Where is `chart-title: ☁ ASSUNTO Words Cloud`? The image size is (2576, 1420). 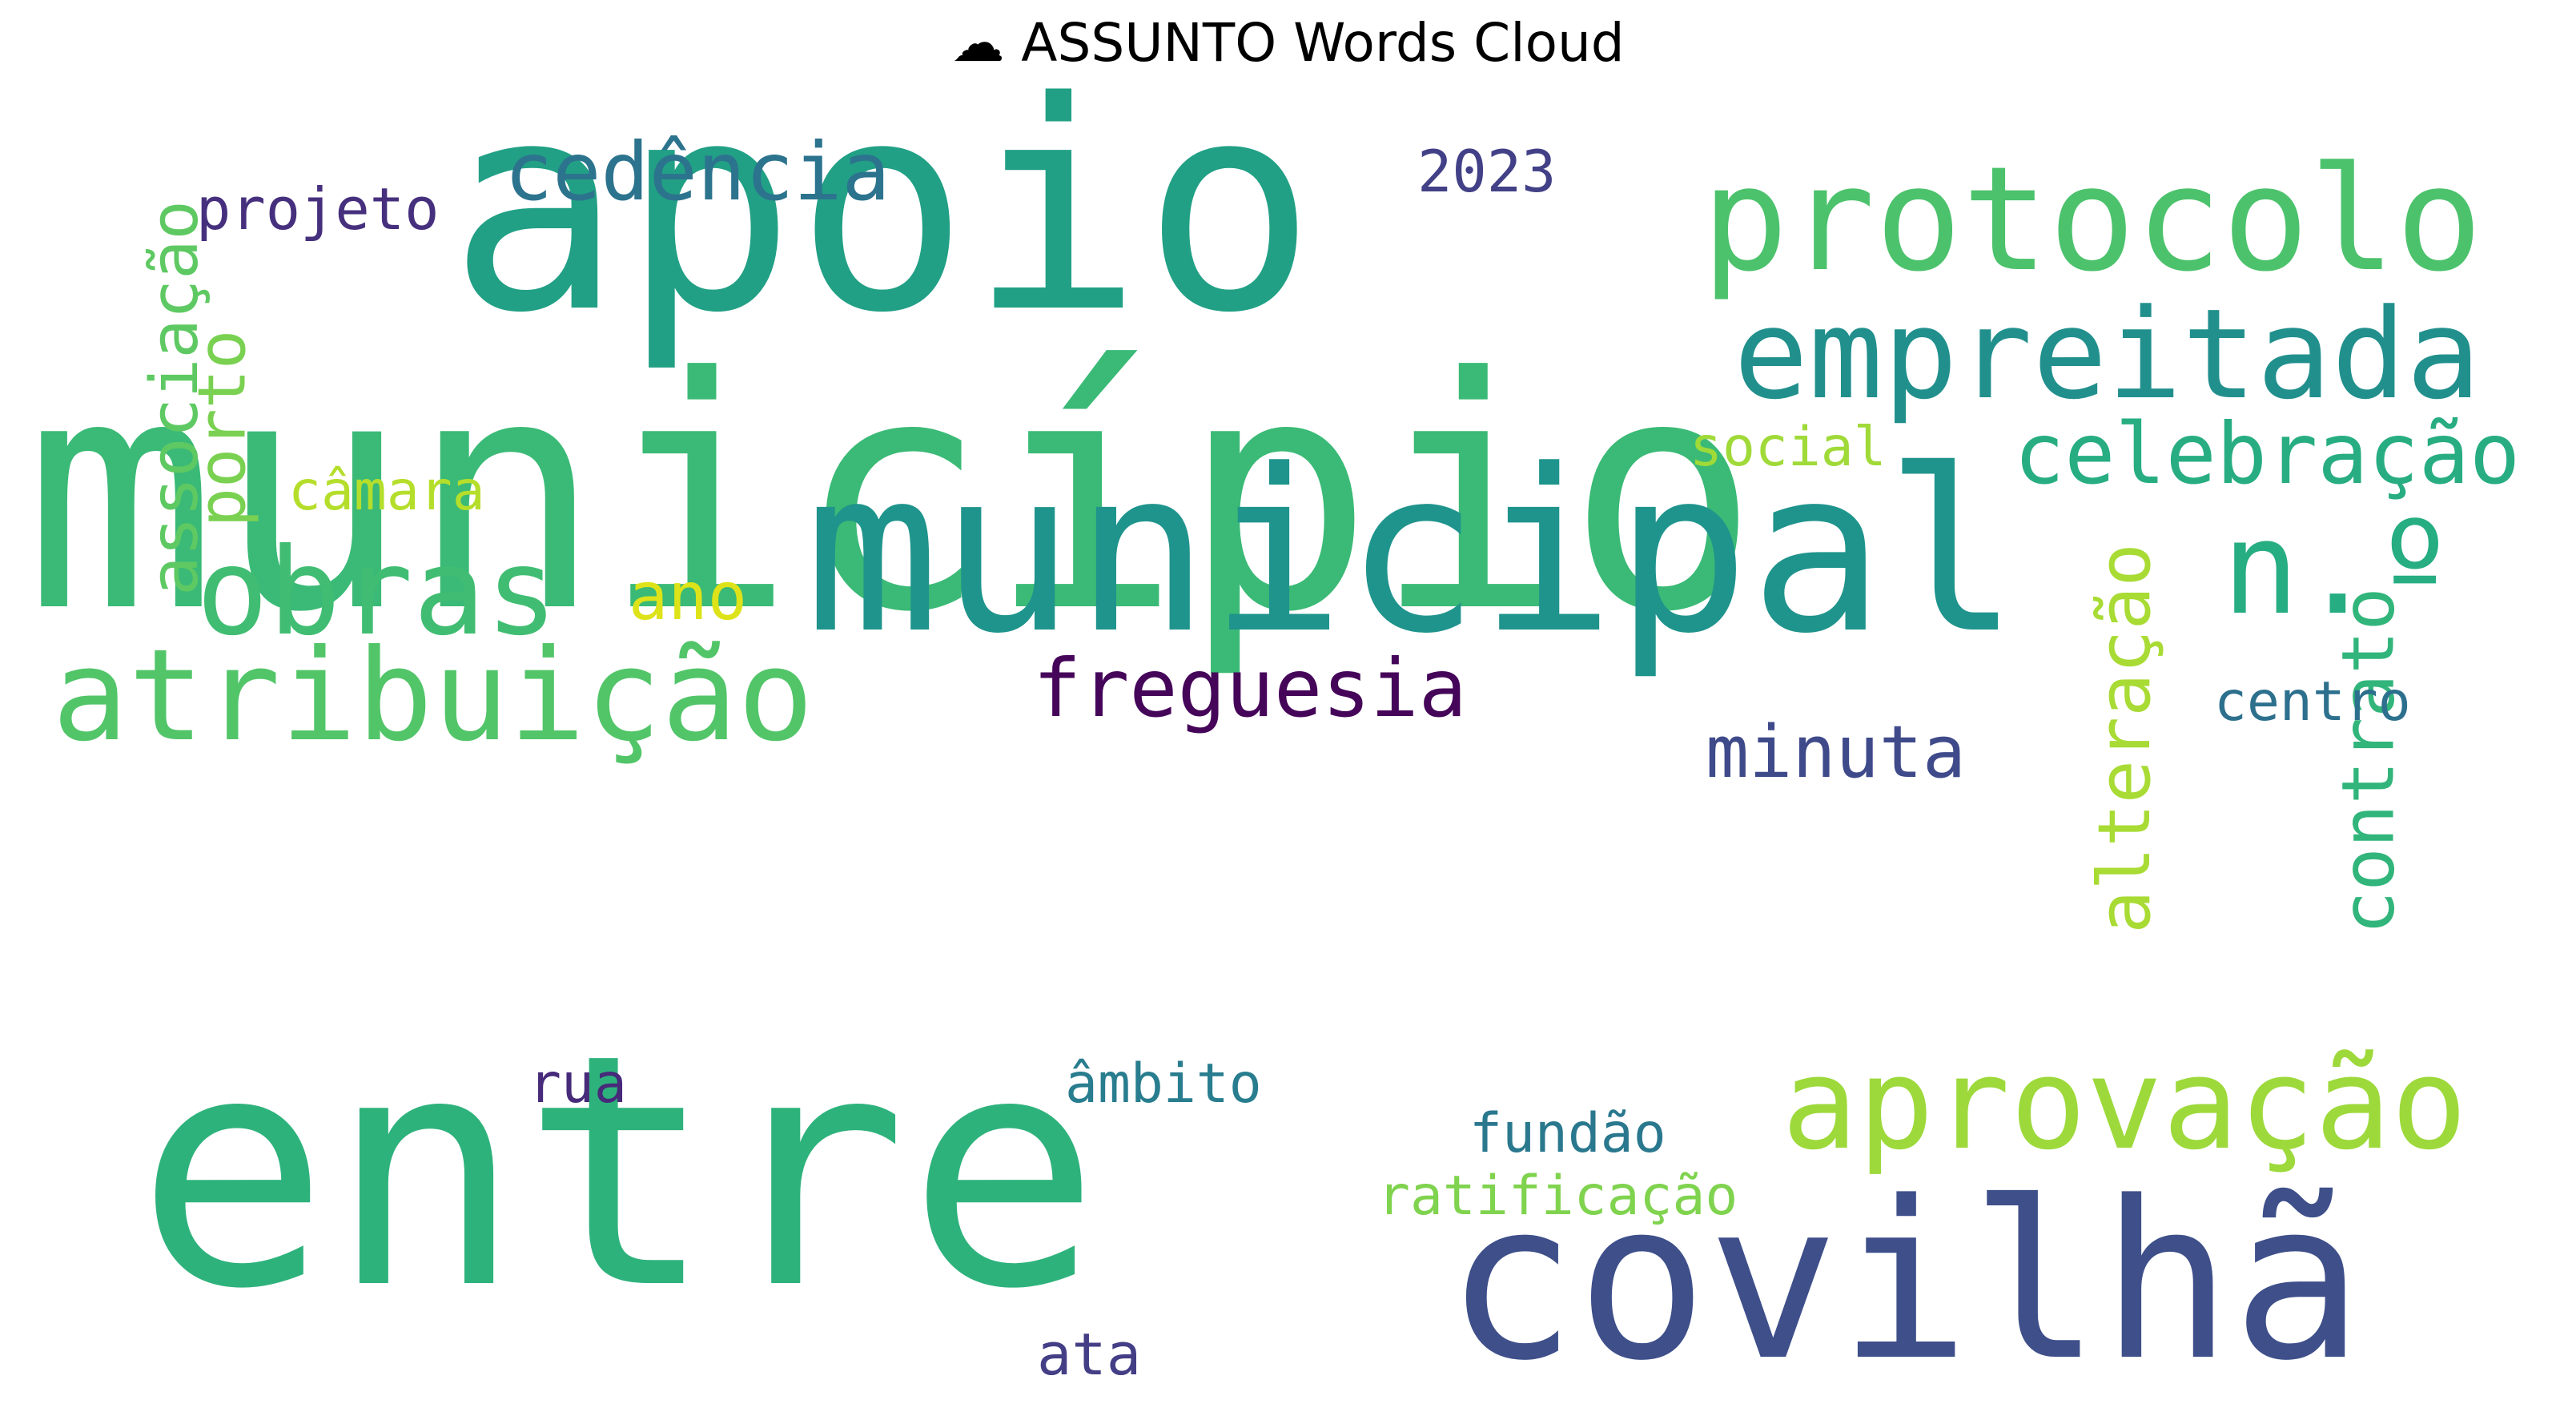 chart-title: ☁ ASSUNTO Words Cloud is located at coordinates (1288, 43).